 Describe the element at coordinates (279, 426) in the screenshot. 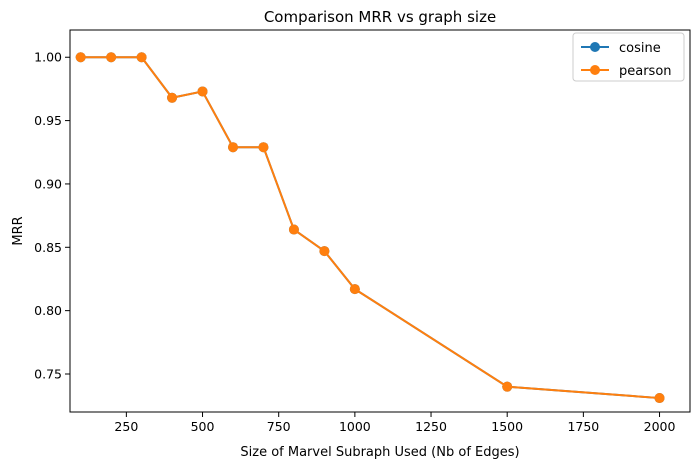

I see `x-tick-label: 750` at that location.